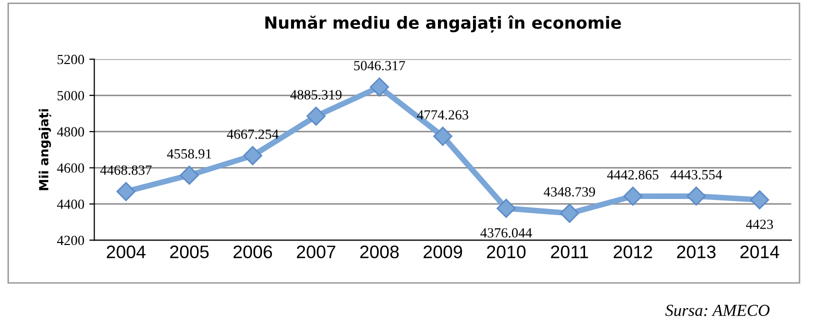  Describe the element at coordinates (253, 252) in the screenshot. I see `x-tick-label: 2006` at that location.